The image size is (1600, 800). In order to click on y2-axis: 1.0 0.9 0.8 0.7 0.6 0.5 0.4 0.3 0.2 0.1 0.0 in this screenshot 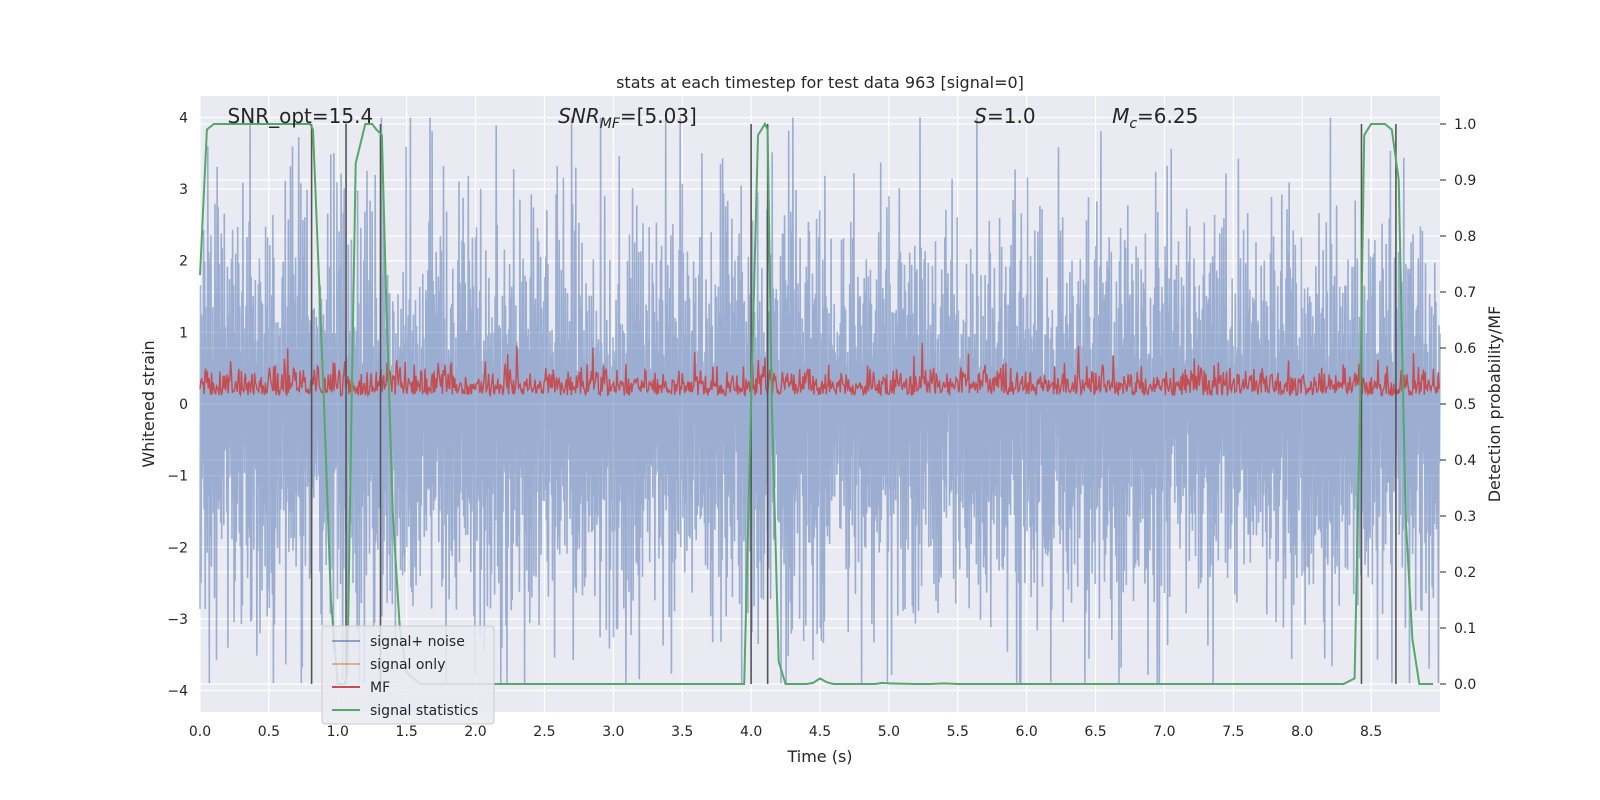, I will do `click(1458, 405)`.